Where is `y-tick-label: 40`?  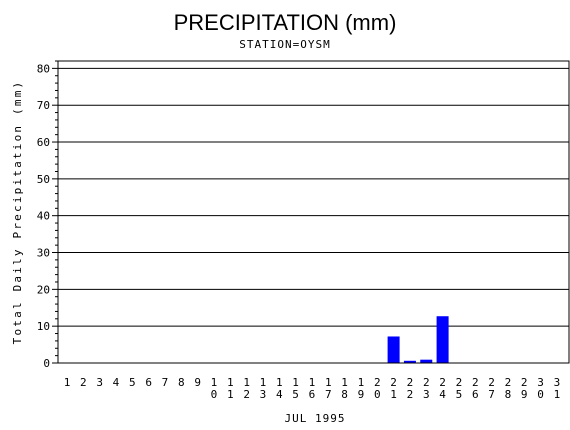 y-tick-label: 40 is located at coordinates (43, 216).